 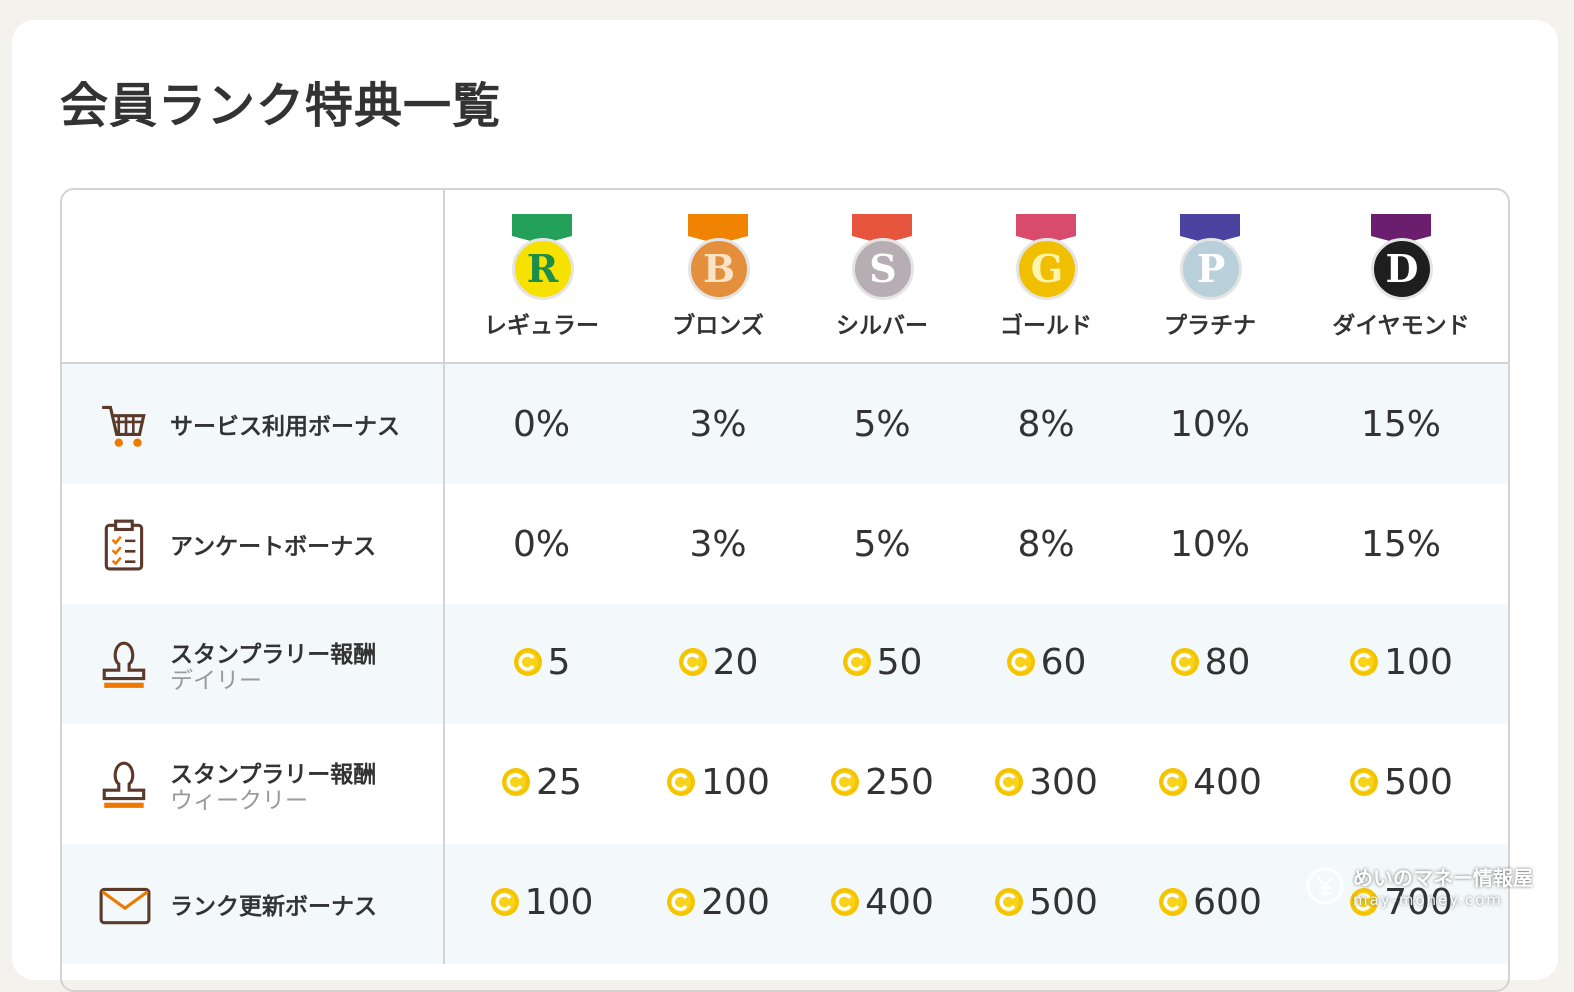 I want to click on value: 20, so click(x=718, y=662).